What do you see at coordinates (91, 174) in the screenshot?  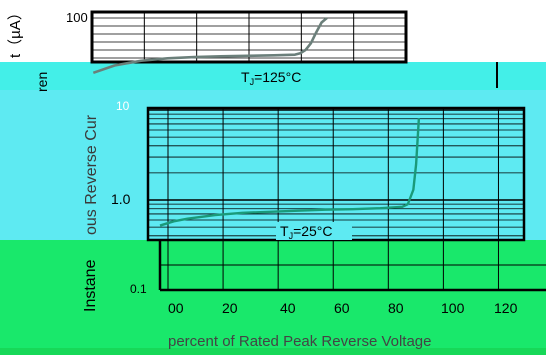 I see `y-axis-title-fragment-main: ous Reverse Cur` at bounding box center [91, 174].